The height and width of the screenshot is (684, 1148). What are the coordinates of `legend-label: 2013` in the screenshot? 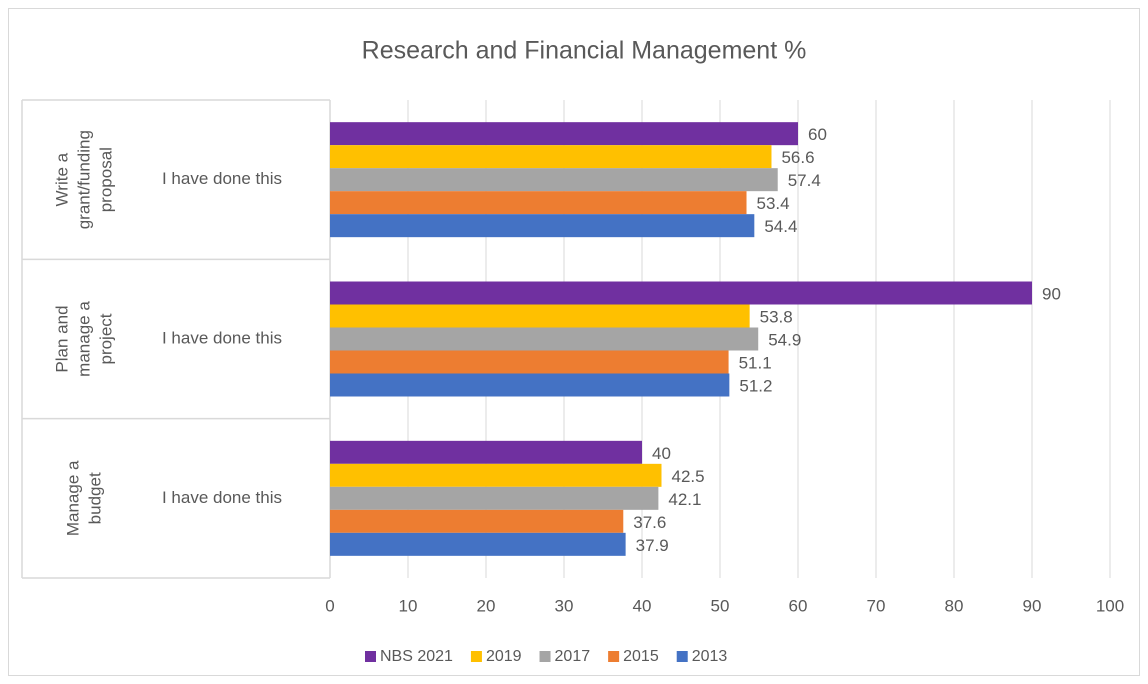 It's located at (710, 656).